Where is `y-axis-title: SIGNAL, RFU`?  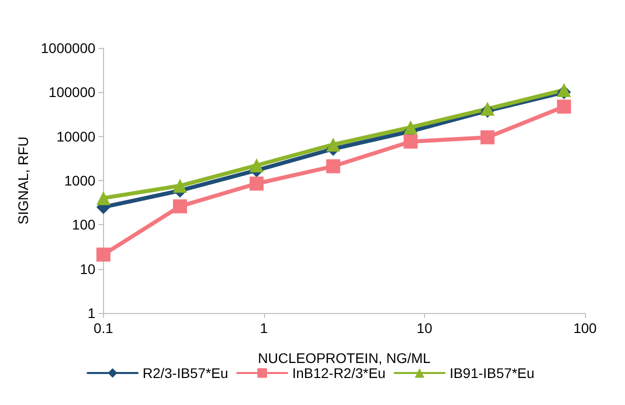 y-axis-title: SIGNAL, RFU is located at coordinates (23, 180).